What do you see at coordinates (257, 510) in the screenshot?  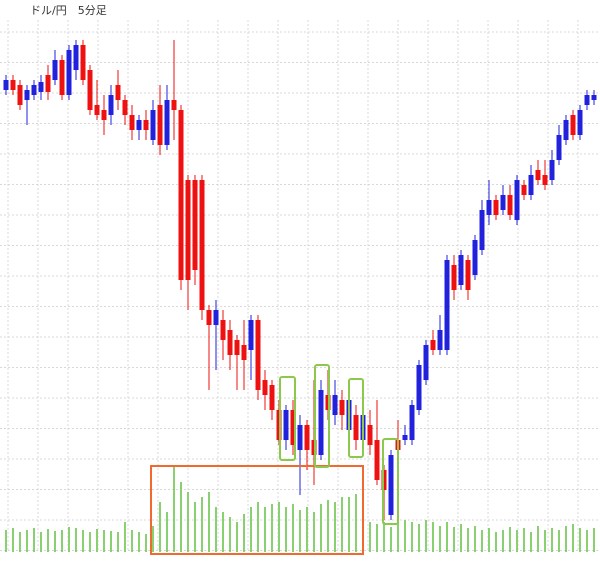 I see `highlight-volume` at bounding box center [257, 510].